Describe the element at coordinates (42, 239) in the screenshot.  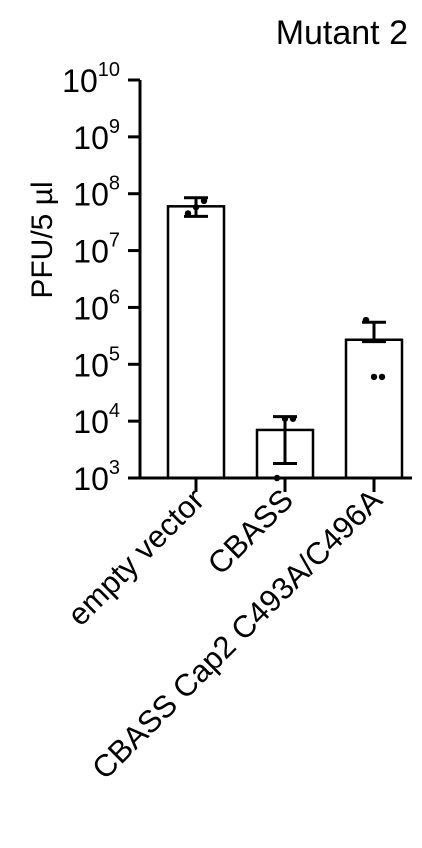
I see `y-axis-label: PFU/5 µl` at that location.